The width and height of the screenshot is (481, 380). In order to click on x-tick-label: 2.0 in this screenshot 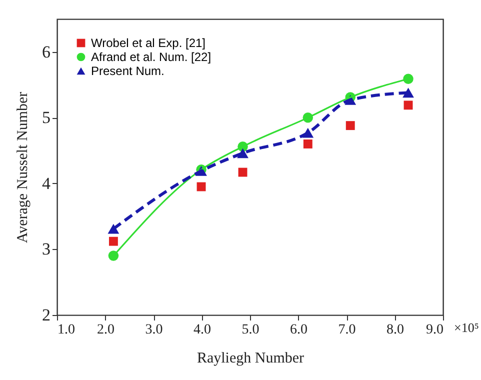, I will do `click(105, 330)`.